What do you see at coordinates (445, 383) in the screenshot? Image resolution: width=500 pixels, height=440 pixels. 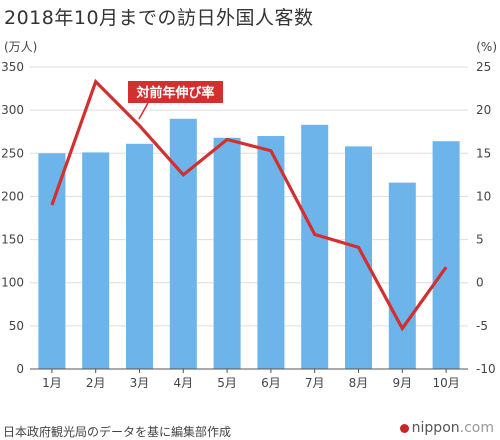 I see `x-tick-label: 10月` at bounding box center [445, 383].